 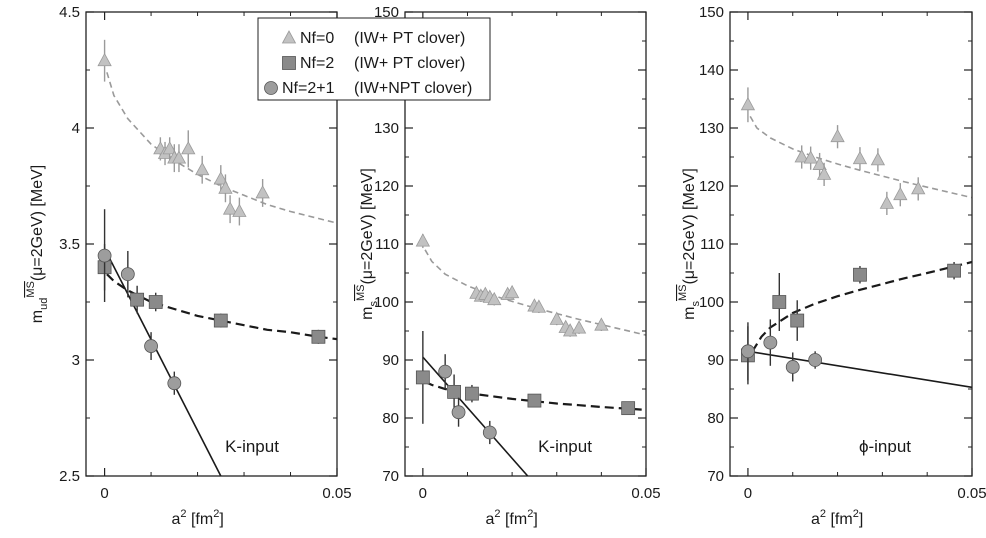 I want to click on y-tick-label: 2.5, so click(x=69, y=476).